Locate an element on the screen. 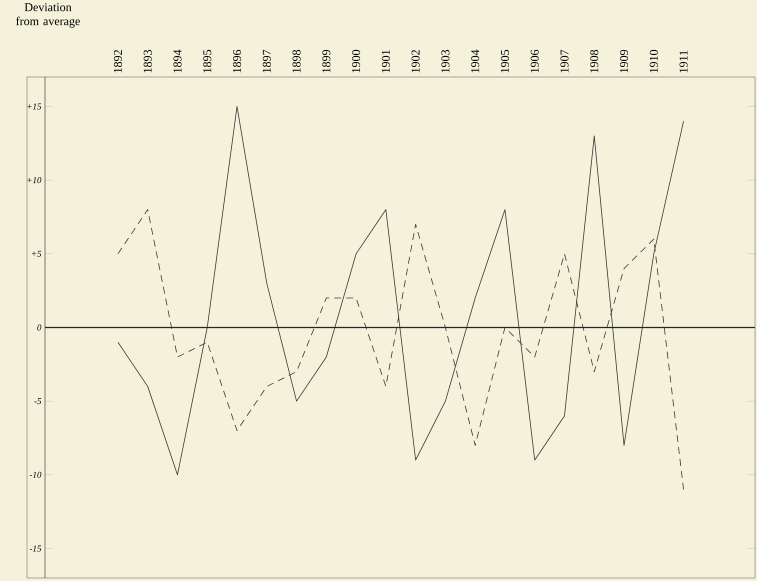 The height and width of the screenshot is (581, 757). y-tick-label: -10 is located at coordinates (36, 475).